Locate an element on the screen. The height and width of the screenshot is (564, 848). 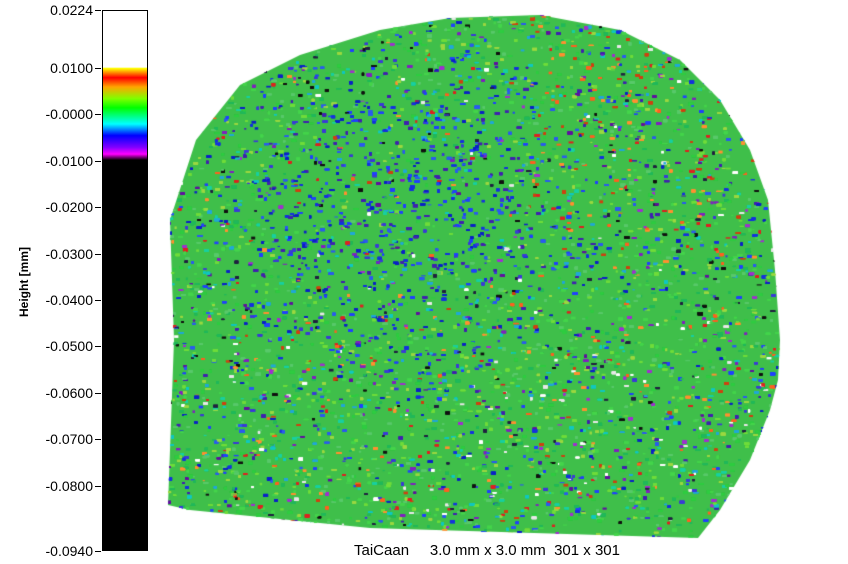
tick-label: -0.0600 is located at coordinates (69, 392).